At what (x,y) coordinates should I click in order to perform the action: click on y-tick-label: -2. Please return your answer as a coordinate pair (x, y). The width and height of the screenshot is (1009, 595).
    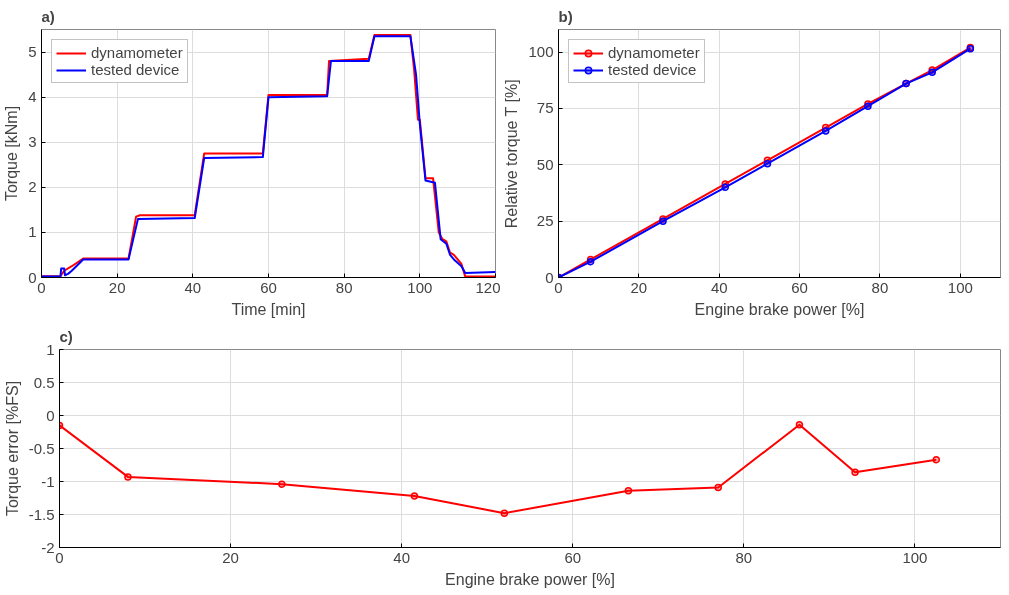
    Looking at the image, I should click on (48, 547).